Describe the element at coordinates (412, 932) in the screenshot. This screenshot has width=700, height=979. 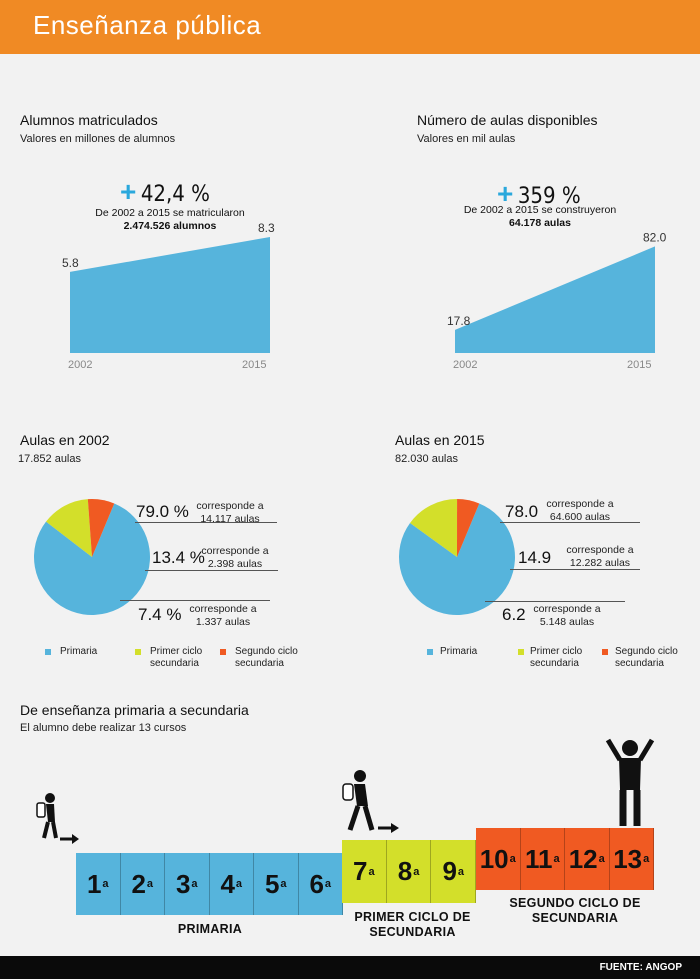
I see `primer-ciclo-label-2: SECUNDARIA` at that location.